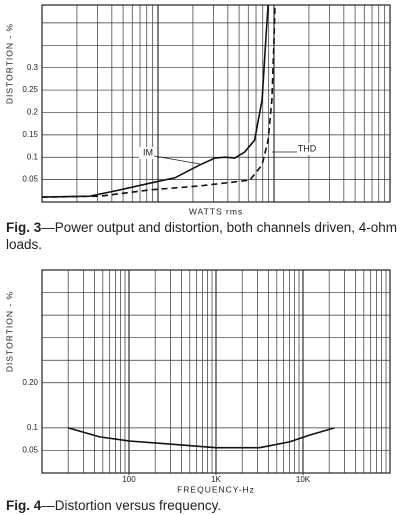 This screenshot has width=405, height=515. I want to click on series-label: IM, so click(148, 152).